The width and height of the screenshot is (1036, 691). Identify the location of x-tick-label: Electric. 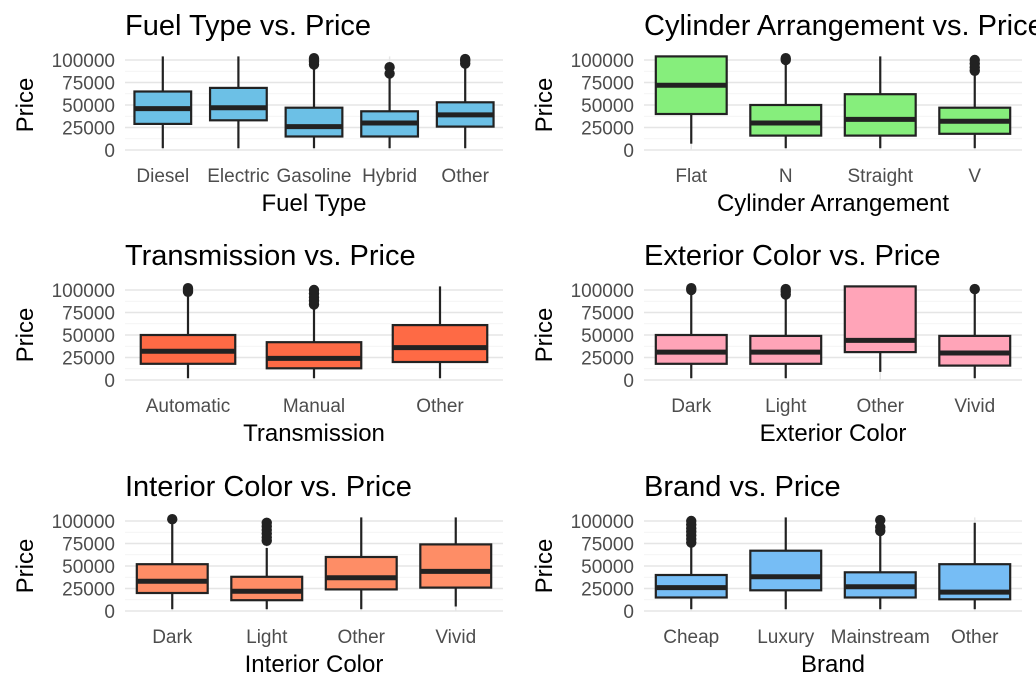
(238, 176).